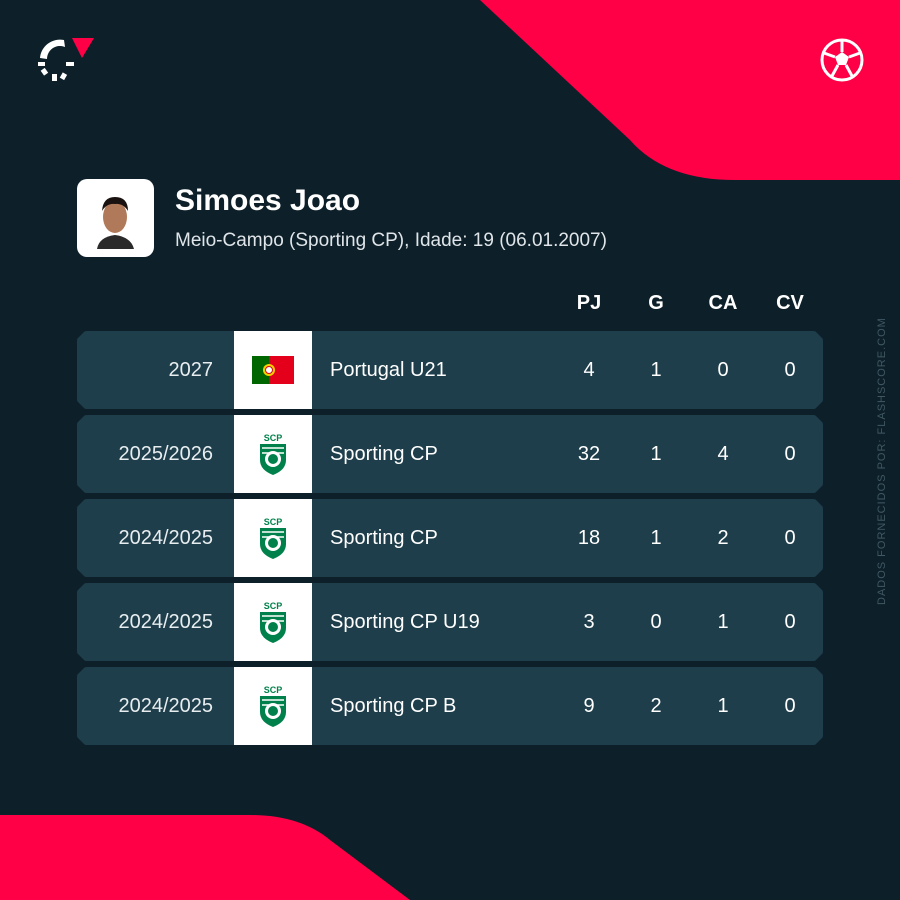  Describe the element at coordinates (656, 303) in the screenshot. I see `column-header-g: G` at that location.